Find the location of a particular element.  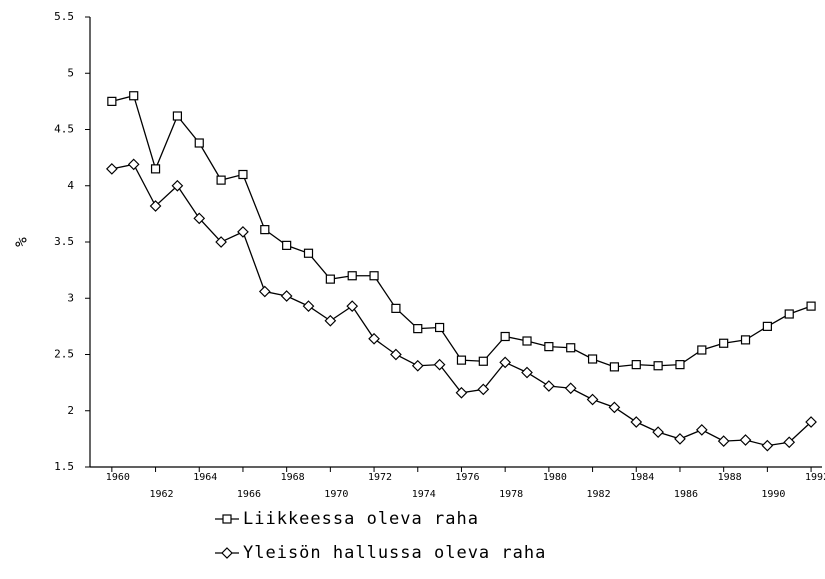

x-tick-label: 1974 is located at coordinates (424, 494).